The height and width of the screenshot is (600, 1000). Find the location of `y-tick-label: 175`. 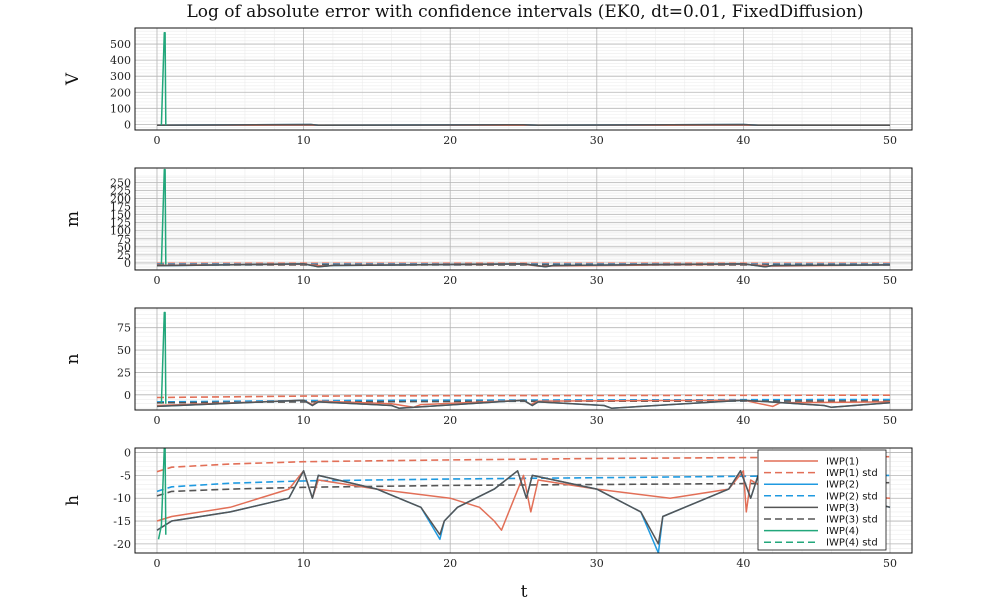

y-tick-label: 175 is located at coordinates (120, 207).